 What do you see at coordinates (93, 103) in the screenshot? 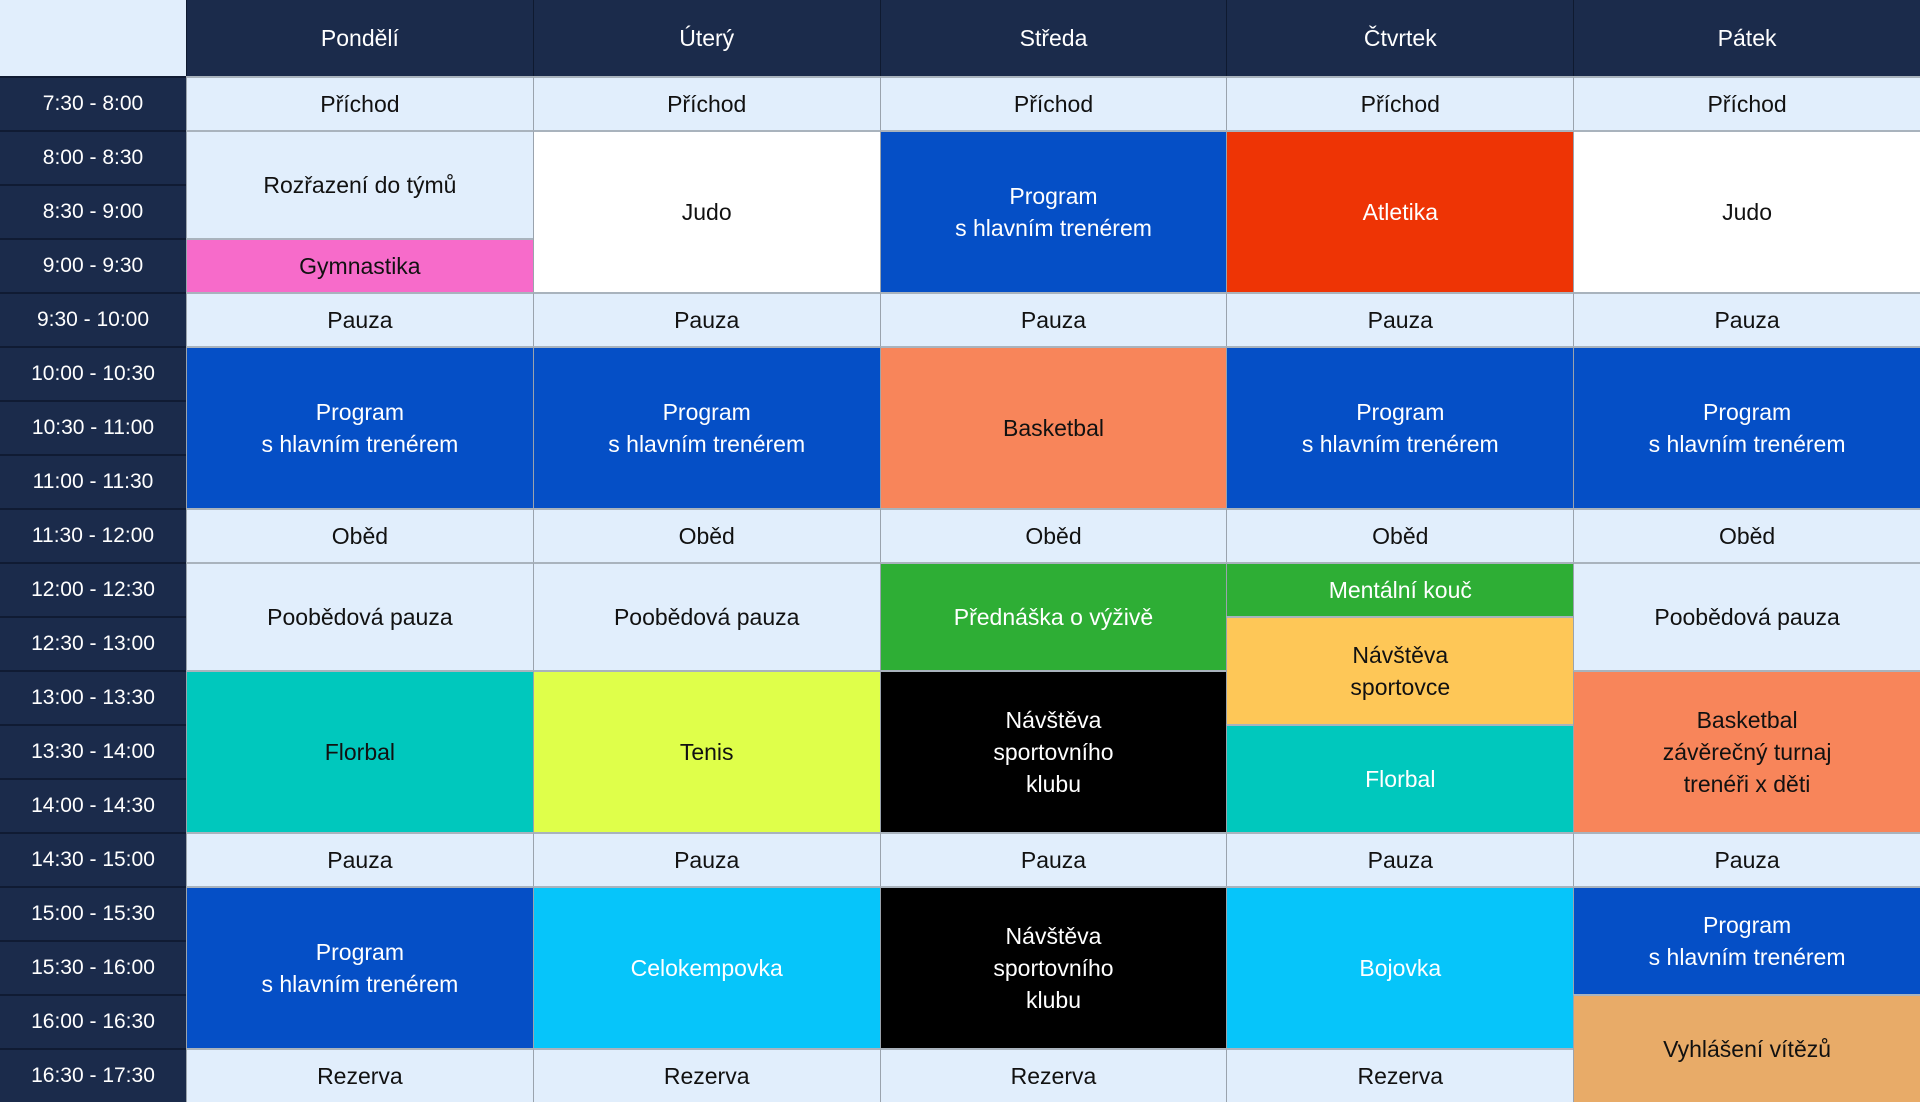
I see `time-slot-label: 7:30 - 8:00` at bounding box center [93, 103].